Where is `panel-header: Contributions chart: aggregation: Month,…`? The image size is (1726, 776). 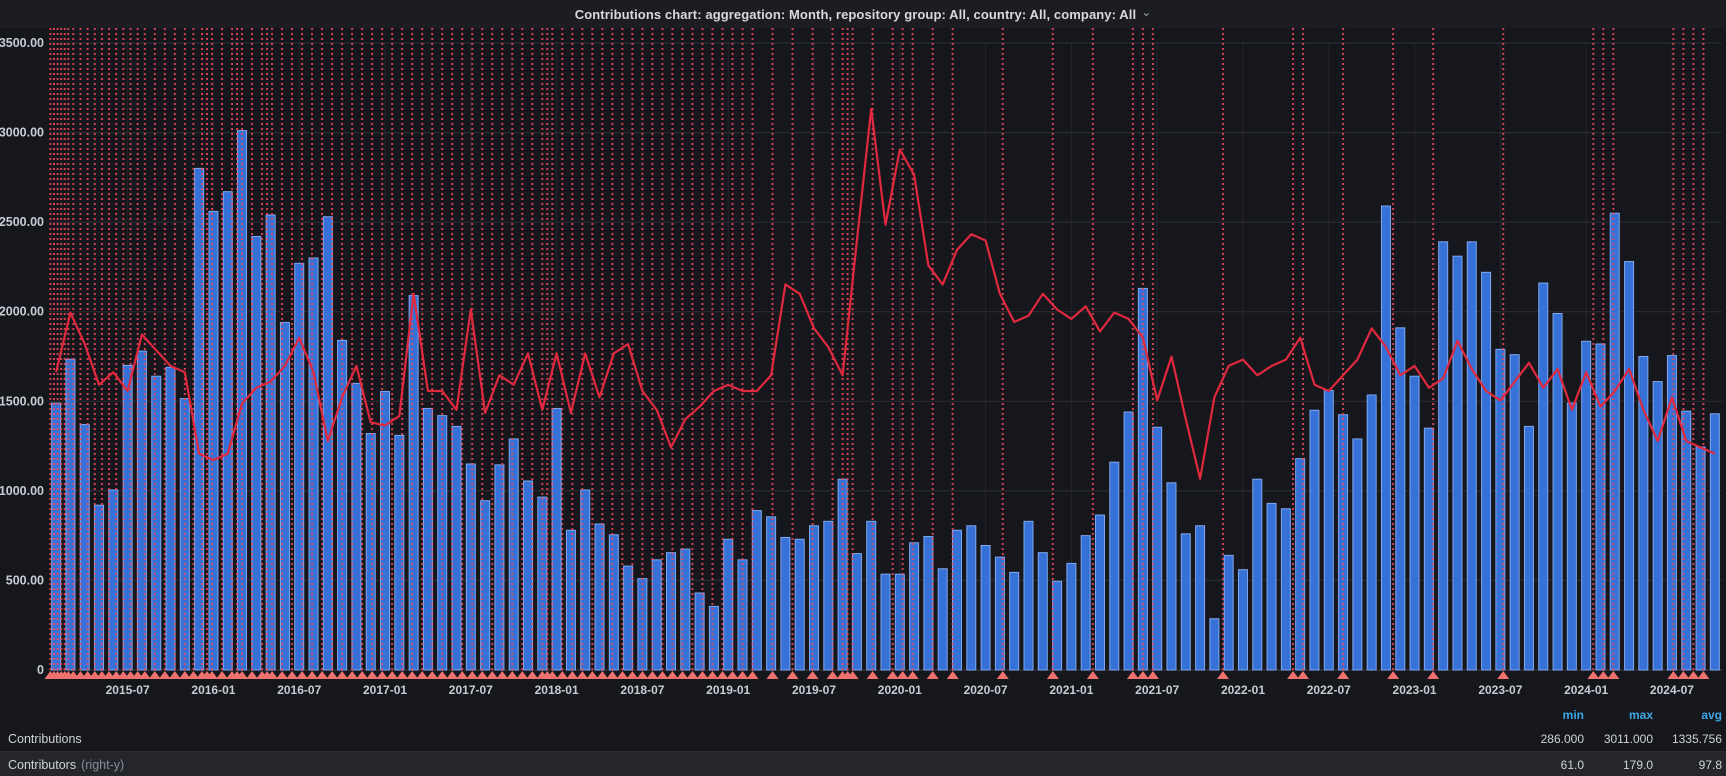
panel-header: Contributions chart: aggregation: Month,… is located at coordinates (863, 14).